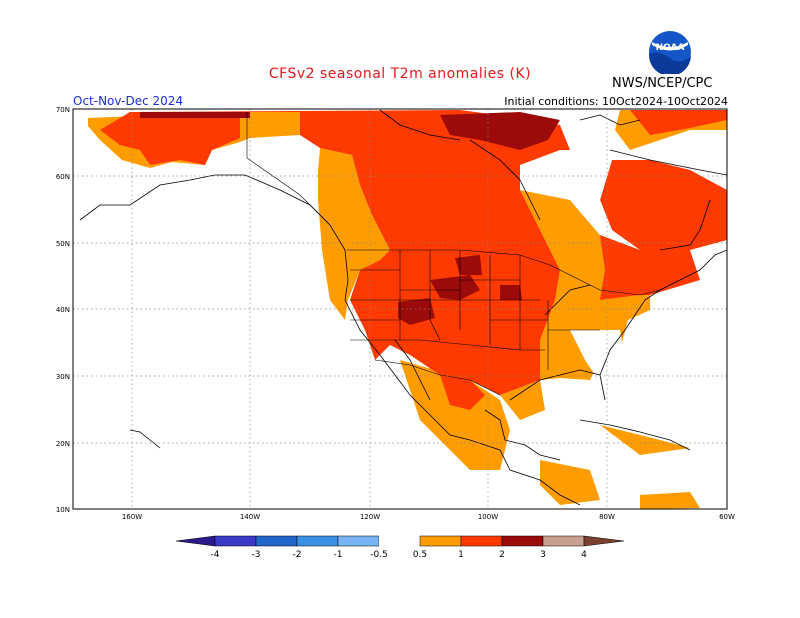 This screenshot has width=800, height=618. I want to click on legend-swatch-p2-p3, so click(522, 541).